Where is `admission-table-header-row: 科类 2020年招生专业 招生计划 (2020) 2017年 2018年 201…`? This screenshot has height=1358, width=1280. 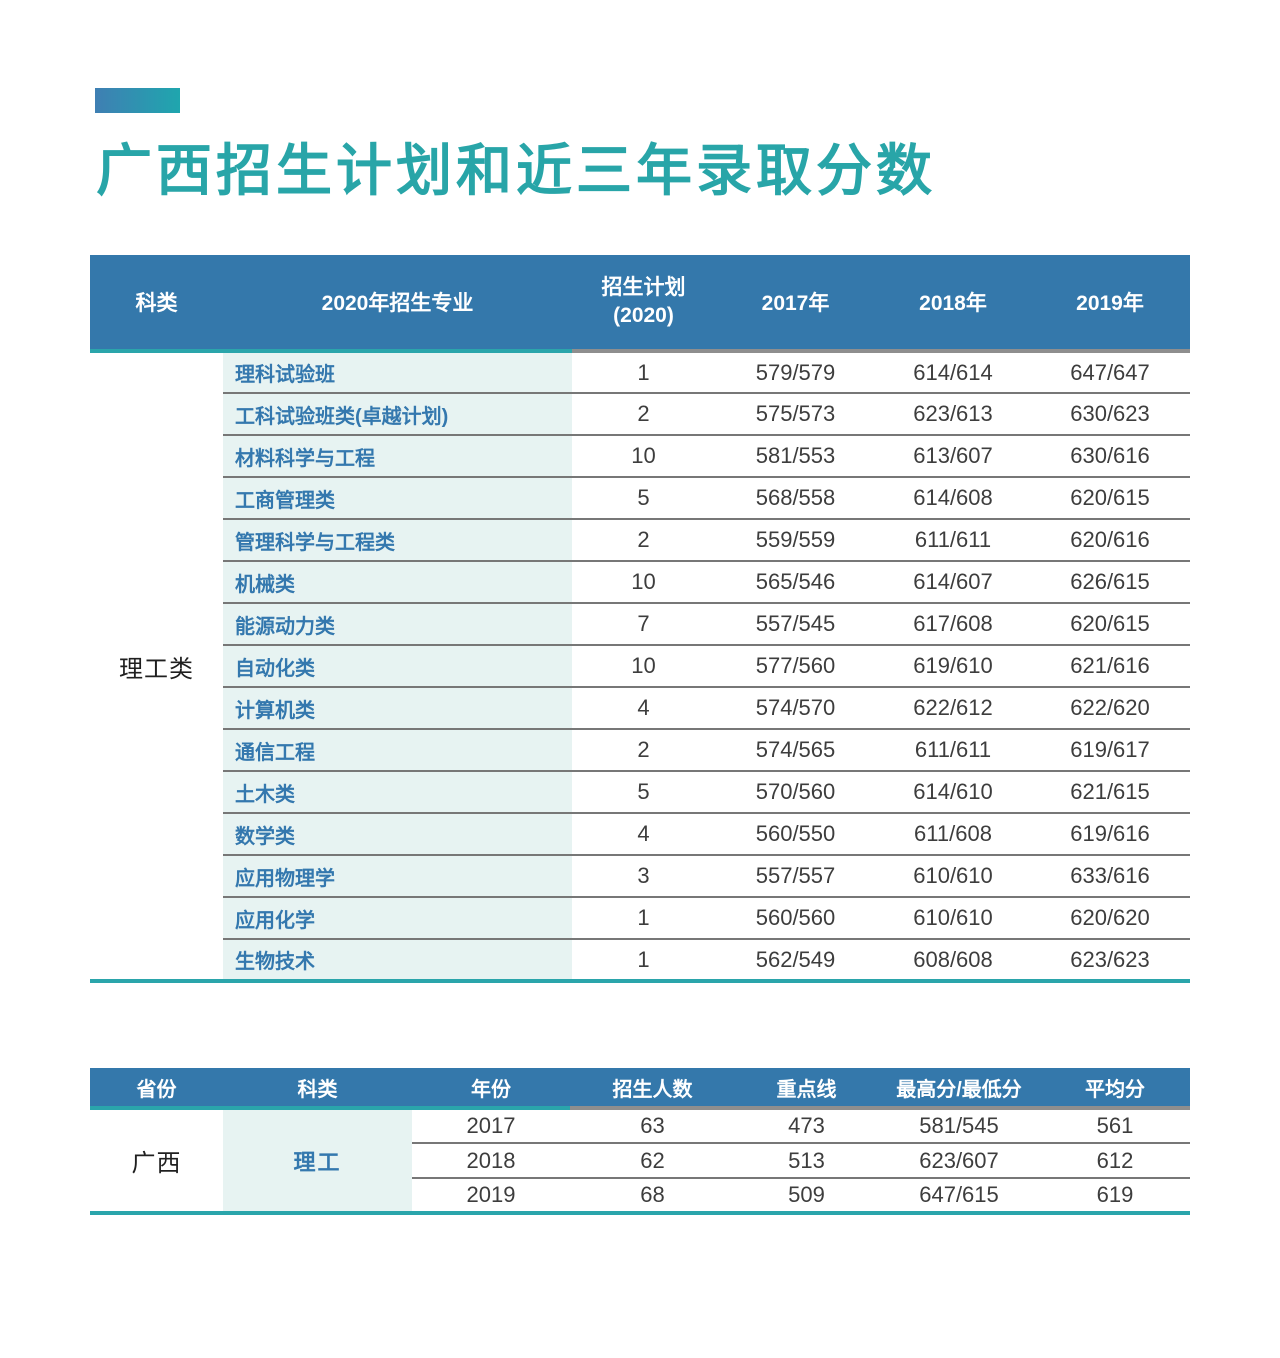 admission-table-header-row: 科类 2020年招生专业 招生计划 (2020) 2017年 2018年 201… is located at coordinates (640, 304).